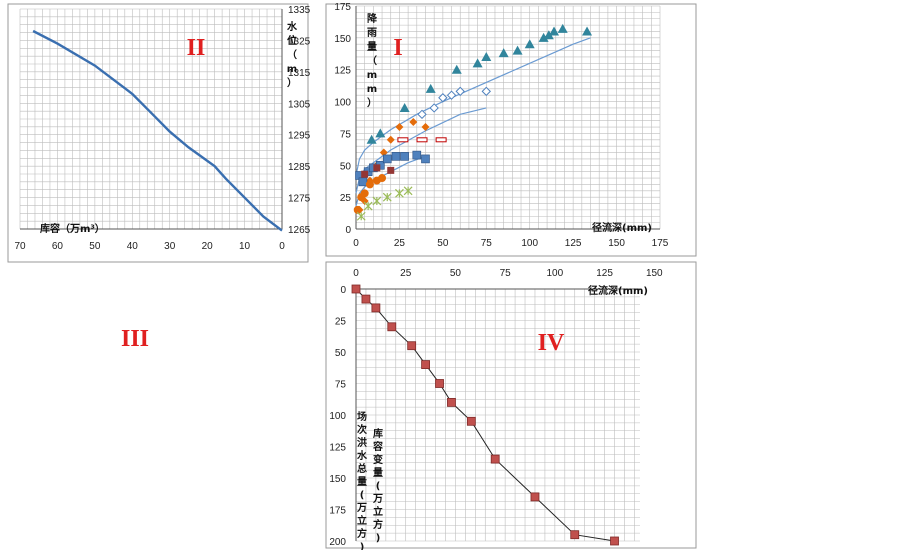  What do you see at coordinates (299, 199) in the screenshot?
I see `ii-y-tick: 1275` at bounding box center [299, 199].